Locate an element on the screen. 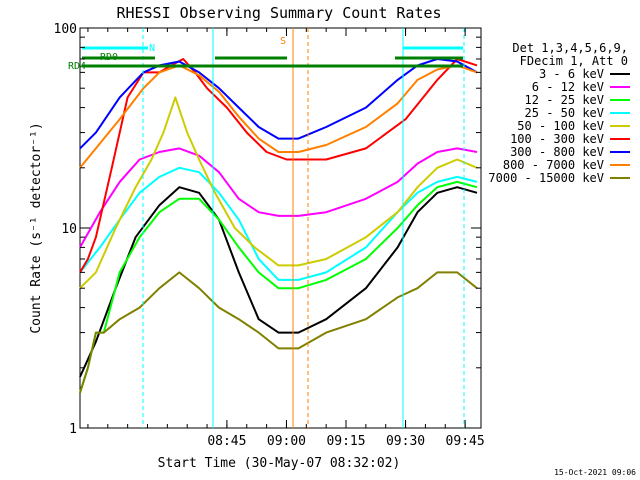 Image resolution: width=640 pixels, height=480 pixels. legend-label-7: 300 - 800 keV is located at coordinates (557, 152).